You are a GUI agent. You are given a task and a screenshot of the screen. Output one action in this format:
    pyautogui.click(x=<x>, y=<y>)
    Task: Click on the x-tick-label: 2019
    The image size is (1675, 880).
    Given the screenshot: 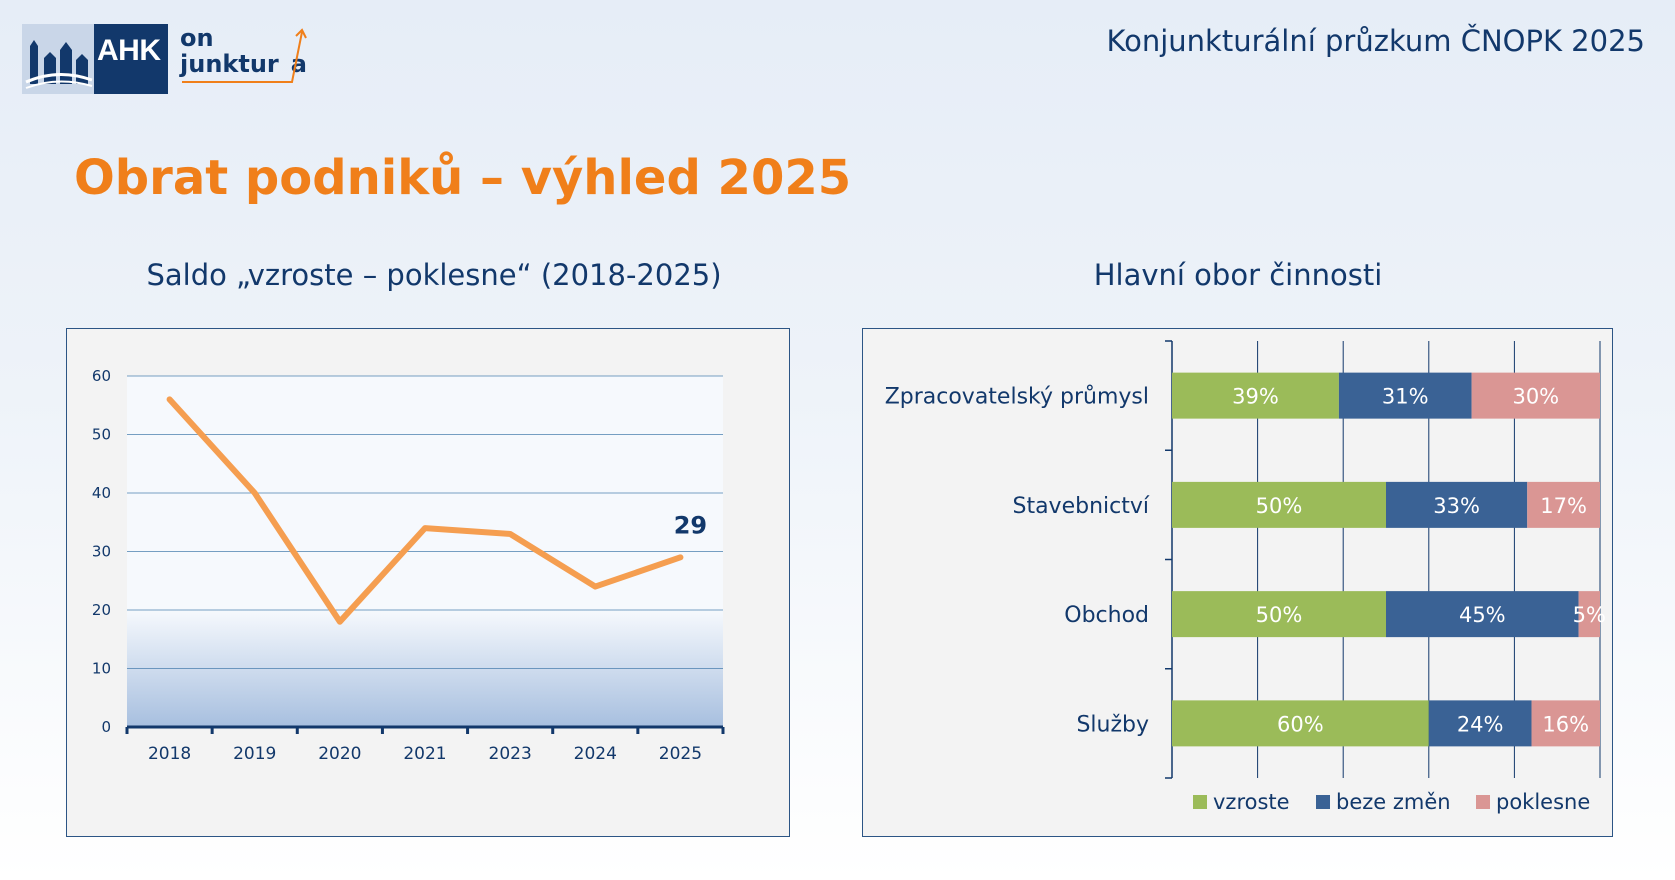 What is the action you would take?
    pyautogui.click(x=254, y=754)
    